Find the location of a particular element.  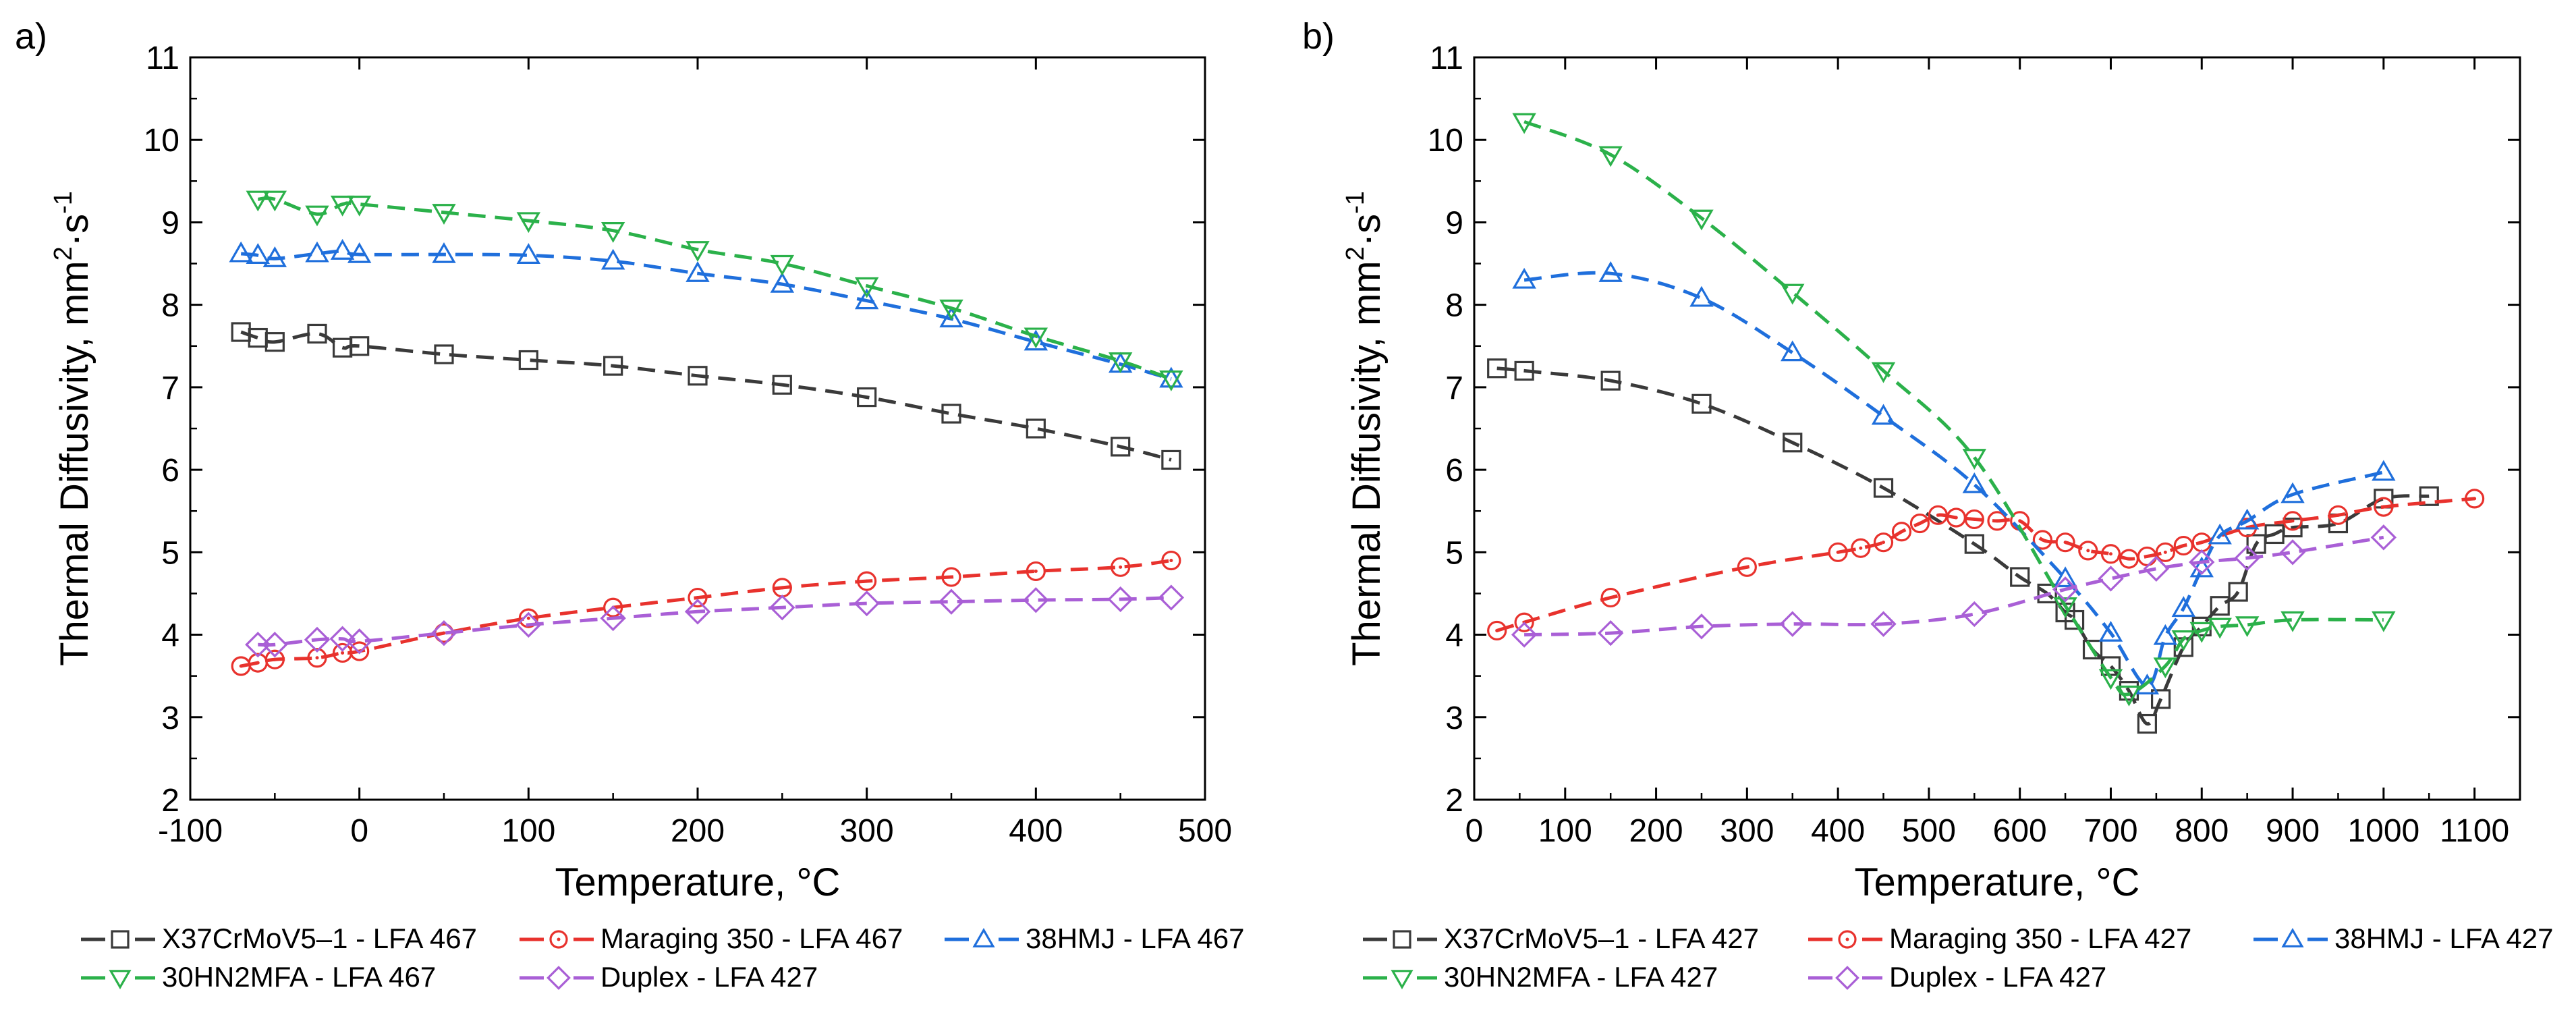

y-axis-label: Thermal Diffusivity, mm2·s-1 is located at coordinates (72, 428).